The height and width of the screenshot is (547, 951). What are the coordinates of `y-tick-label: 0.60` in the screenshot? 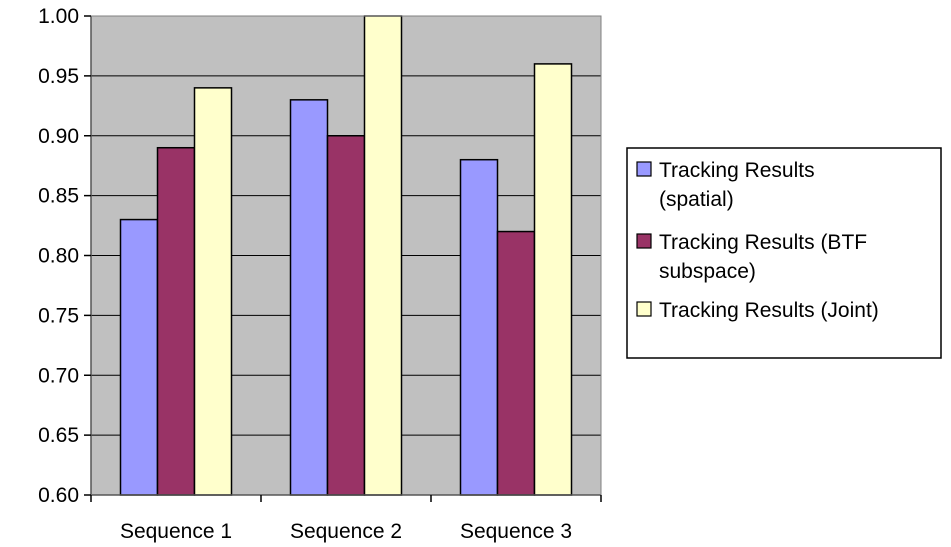 It's located at (58, 495).